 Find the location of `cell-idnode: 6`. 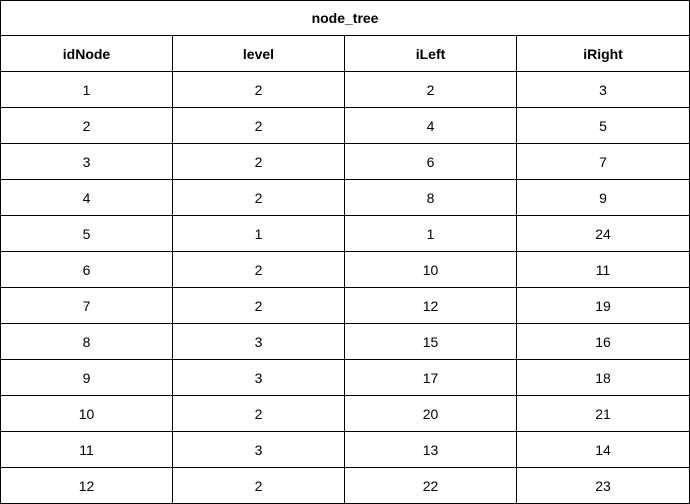

cell-idnode: 6 is located at coordinates (86, 269).